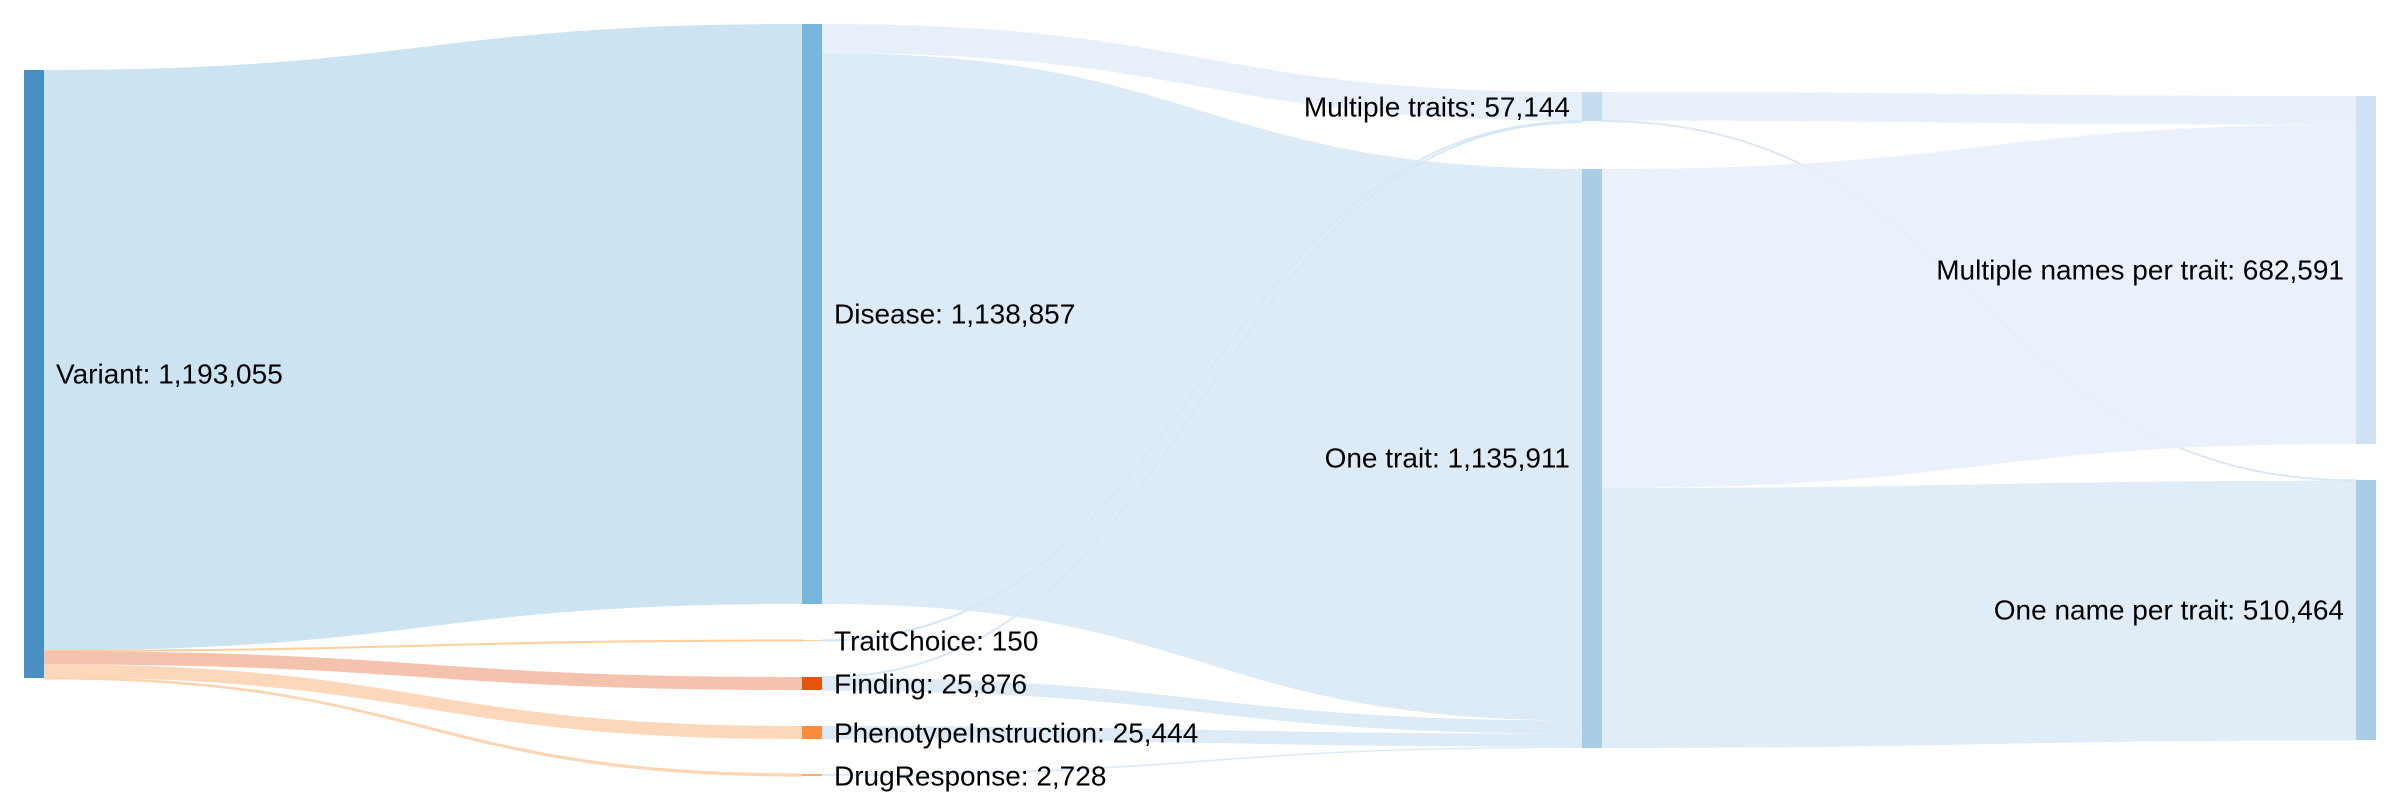 The width and height of the screenshot is (2400, 800). Describe the element at coordinates (1202, 705) in the screenshot. I see `link-finding-to-one_trait` at that location.